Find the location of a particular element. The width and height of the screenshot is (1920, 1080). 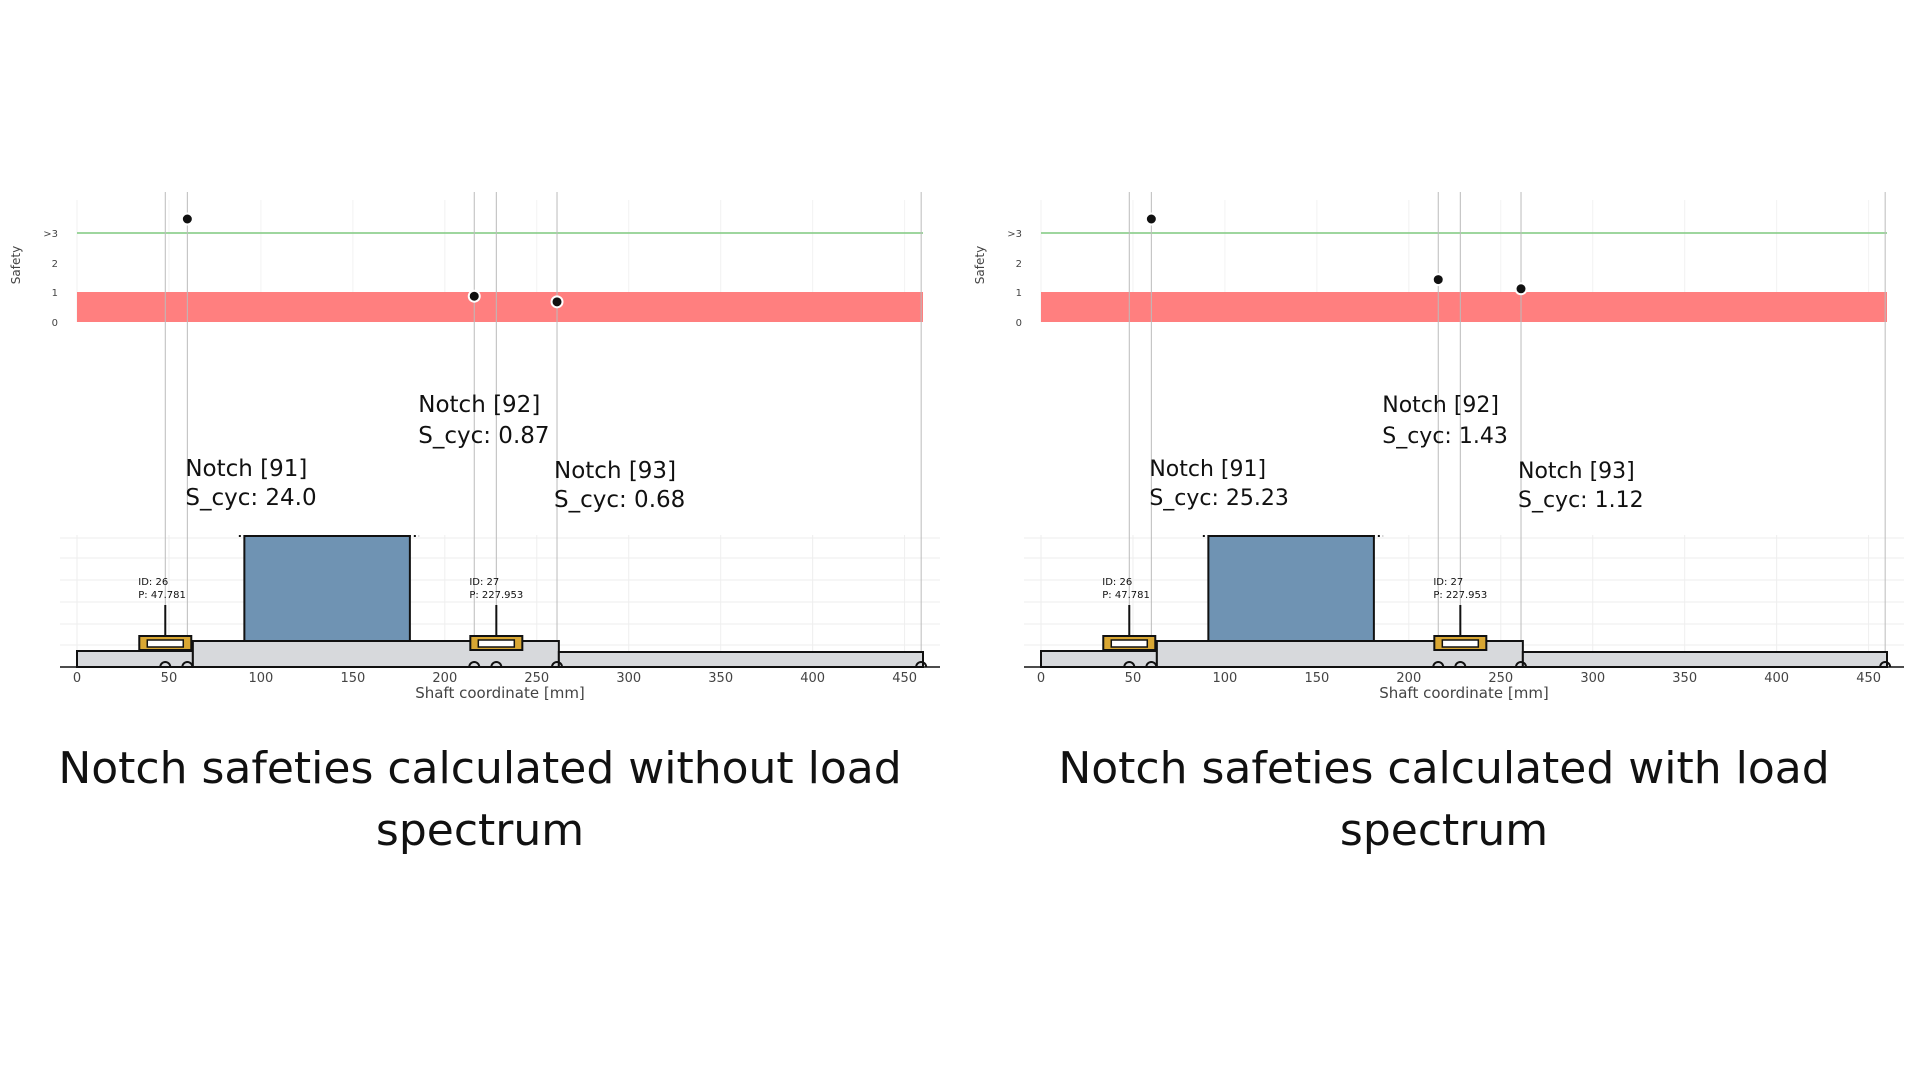

shaft-geometry: ID: 26 P: 47.781 ID: 27 P: 227.953 is located at coordinates (1464, 601).